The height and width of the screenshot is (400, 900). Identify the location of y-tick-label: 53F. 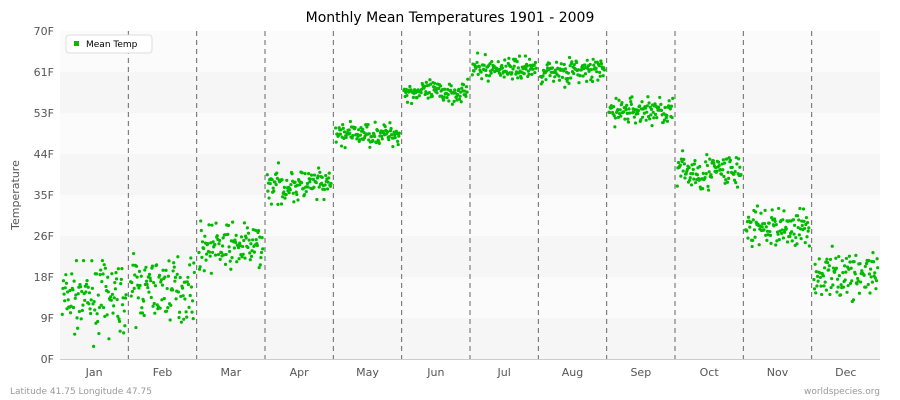
(44, 113).